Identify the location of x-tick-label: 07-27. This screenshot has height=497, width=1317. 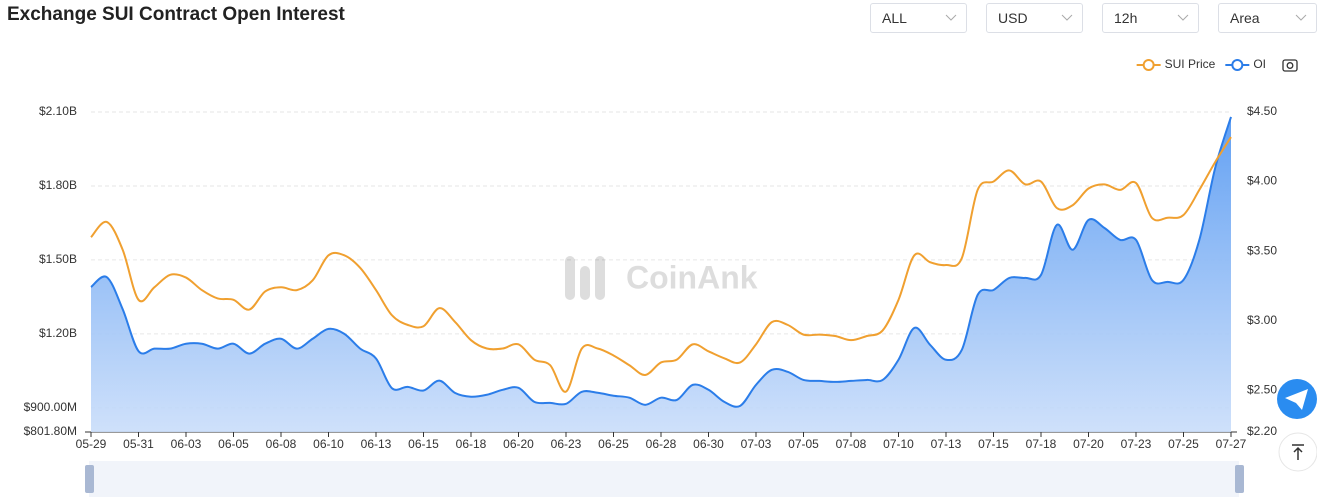
(1231, 444).